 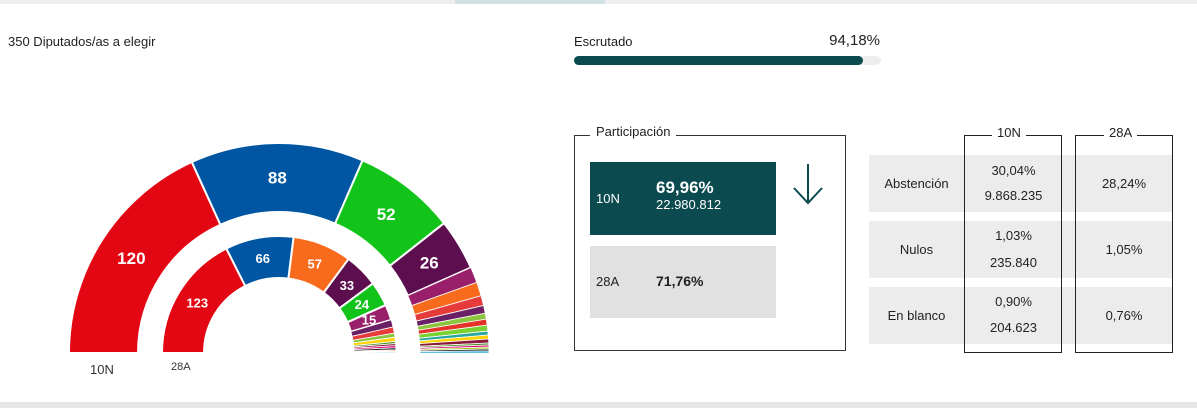 What do you see at coordinates (1013, 301) in the screenshot?
I see `cell-10n-pct: 0,90%` at bounding box center [1013, 301].